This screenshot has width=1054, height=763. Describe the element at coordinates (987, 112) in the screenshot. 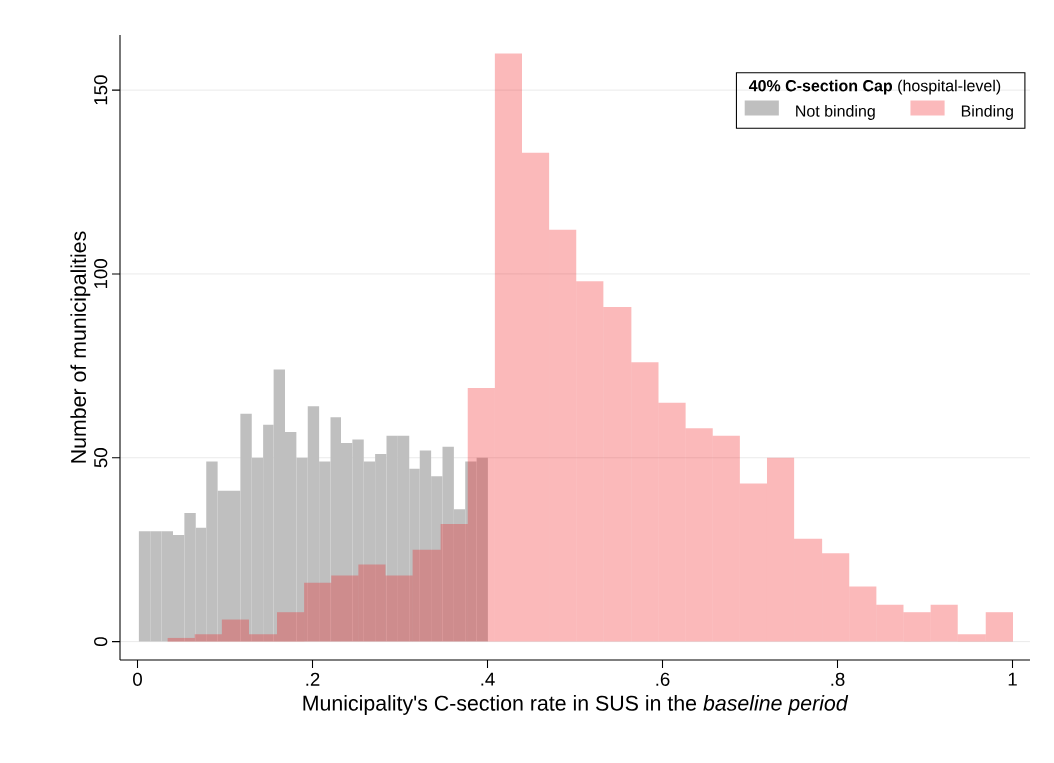

I see `legend-label: Binding` at that location.